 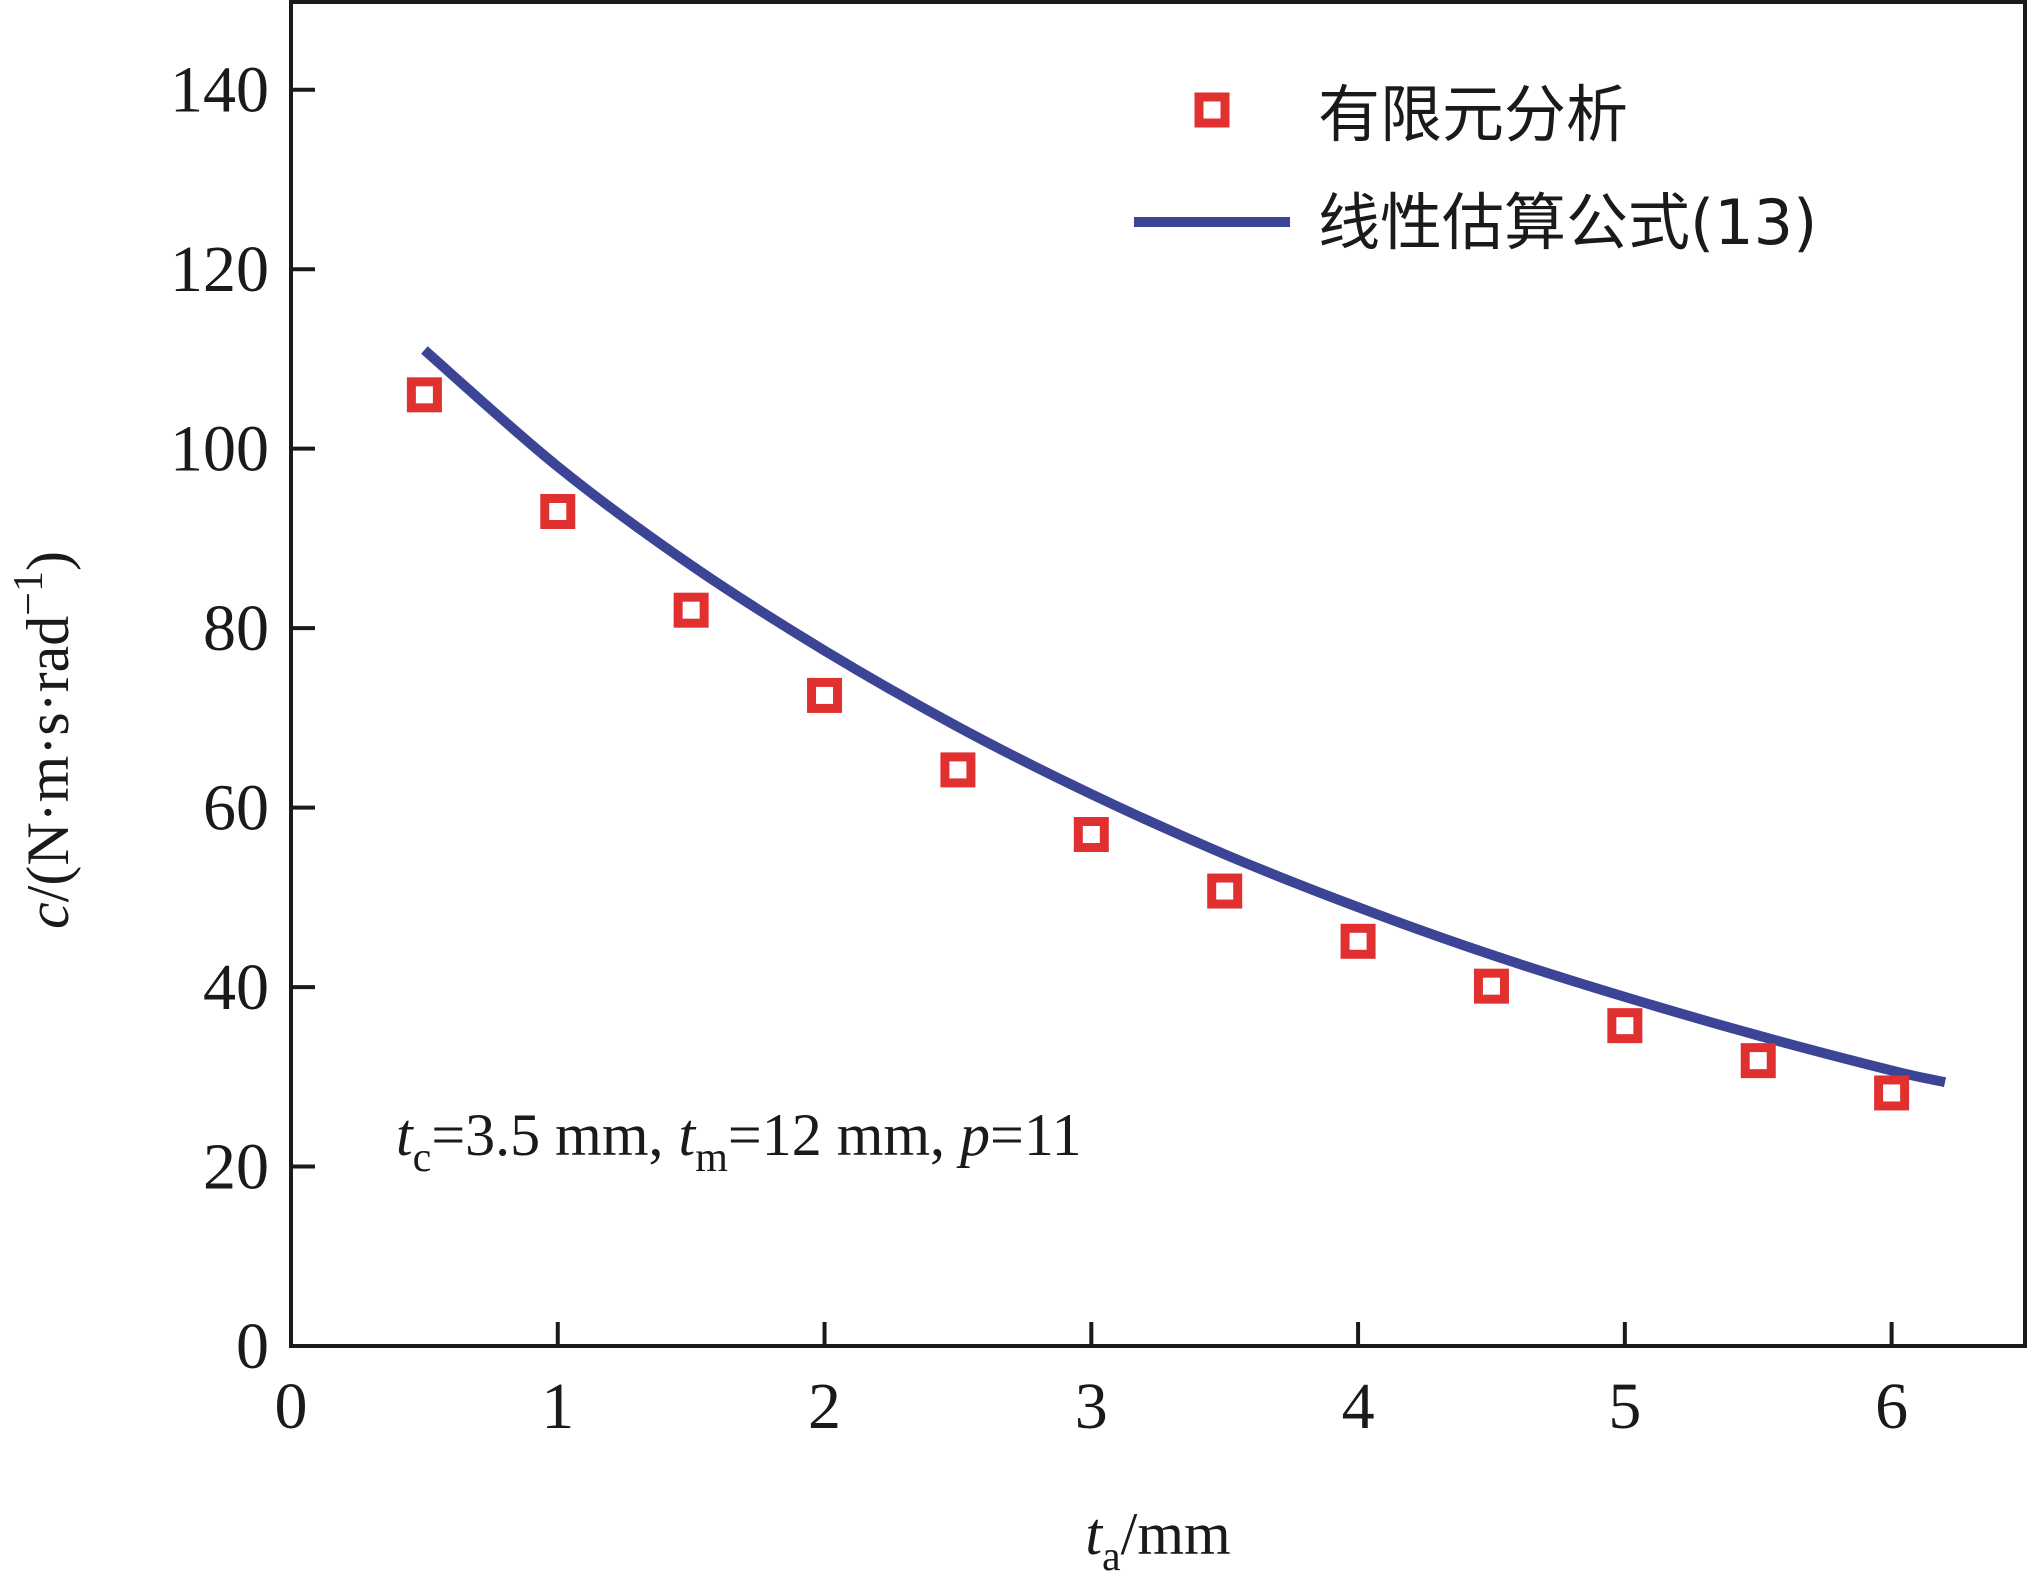 I want to click on legend-label-estimate: 线性估算公式(13), so click(x=1567, y=222).